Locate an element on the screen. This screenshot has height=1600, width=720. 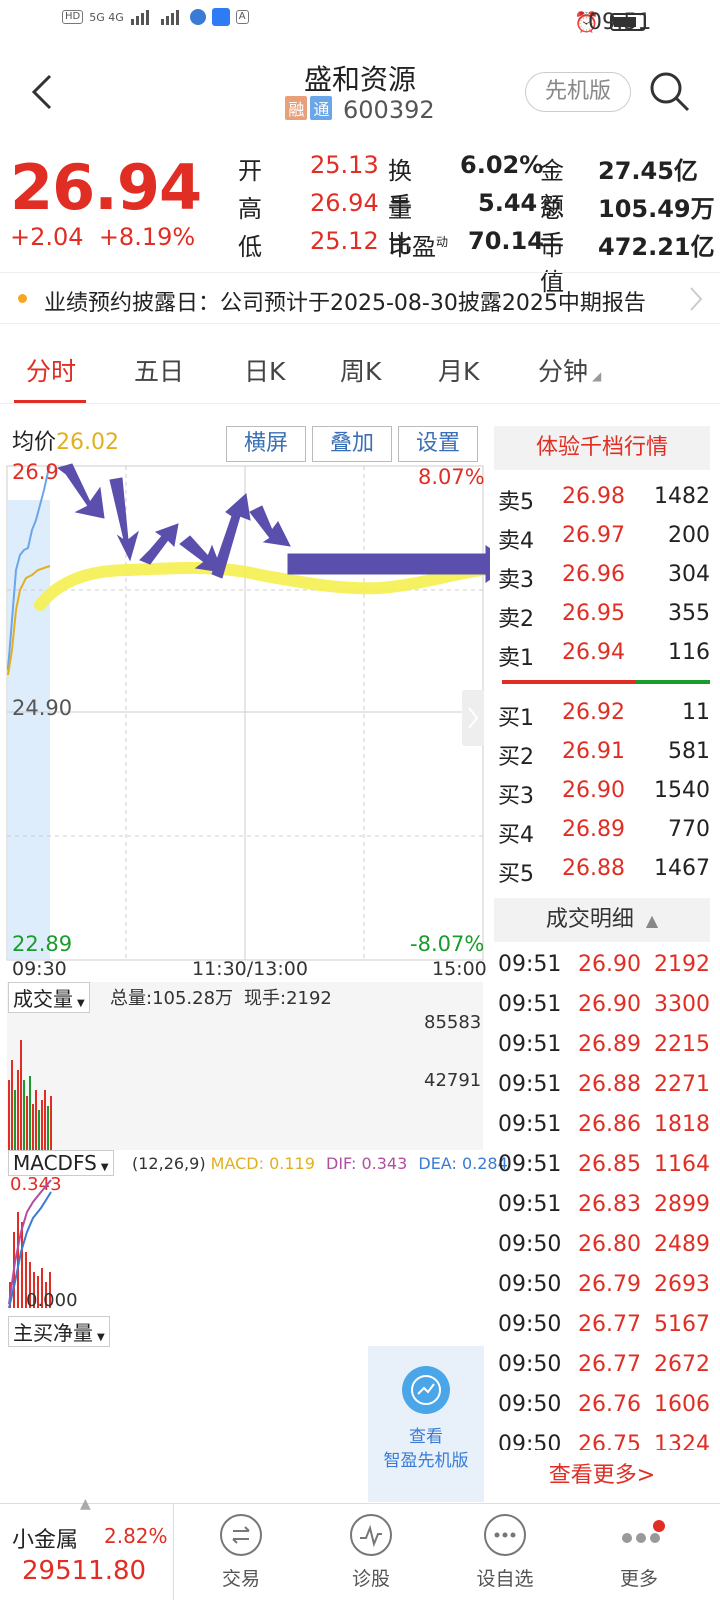
status-right: ⏰ is located at coordinates (612, 22).